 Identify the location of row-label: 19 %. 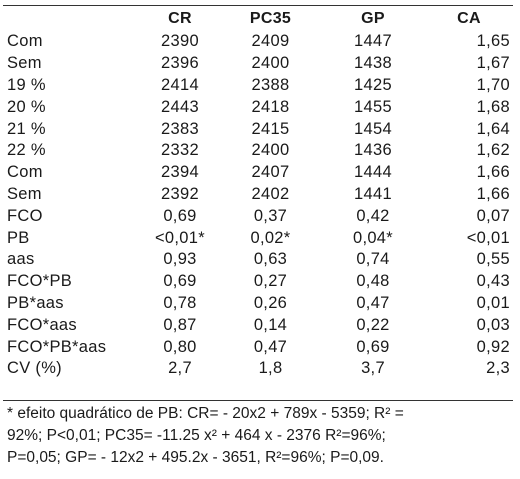
(26, 84).